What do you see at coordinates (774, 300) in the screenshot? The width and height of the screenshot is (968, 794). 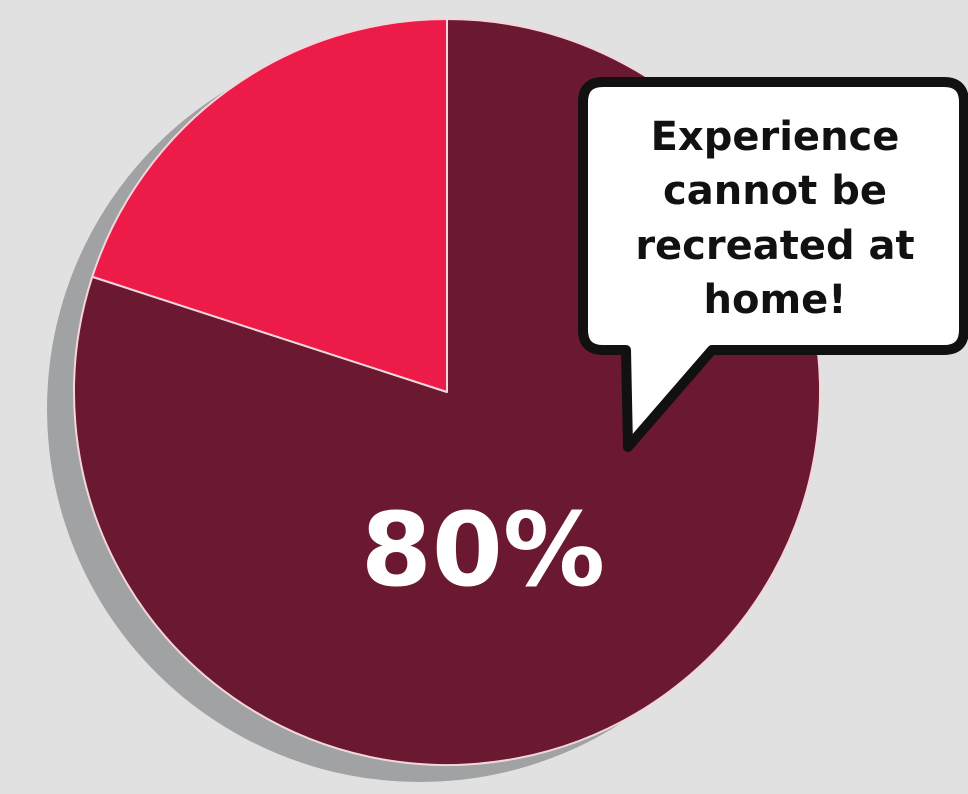 I see `callout-line: home!` at bounding box center [774, 300].